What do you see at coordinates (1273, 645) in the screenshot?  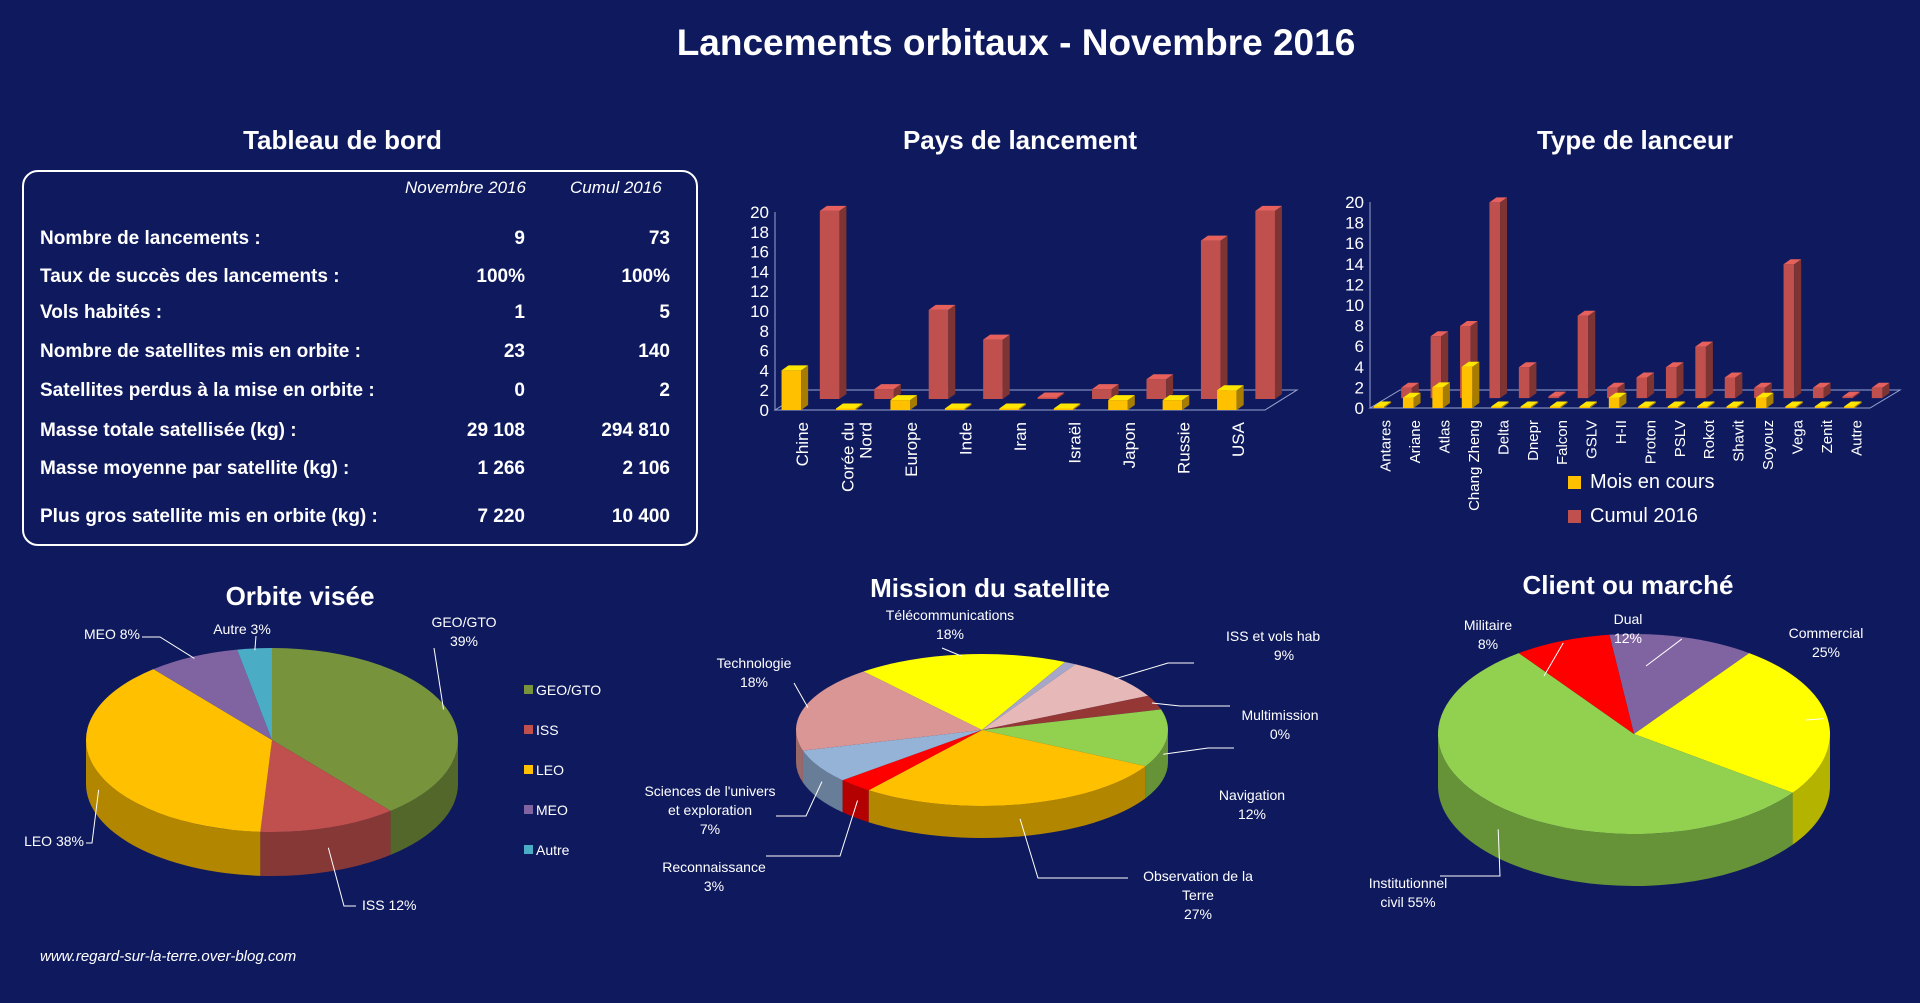 I see `pie-label: ISS et vols habités9%` at bounding box center [1273, 645].